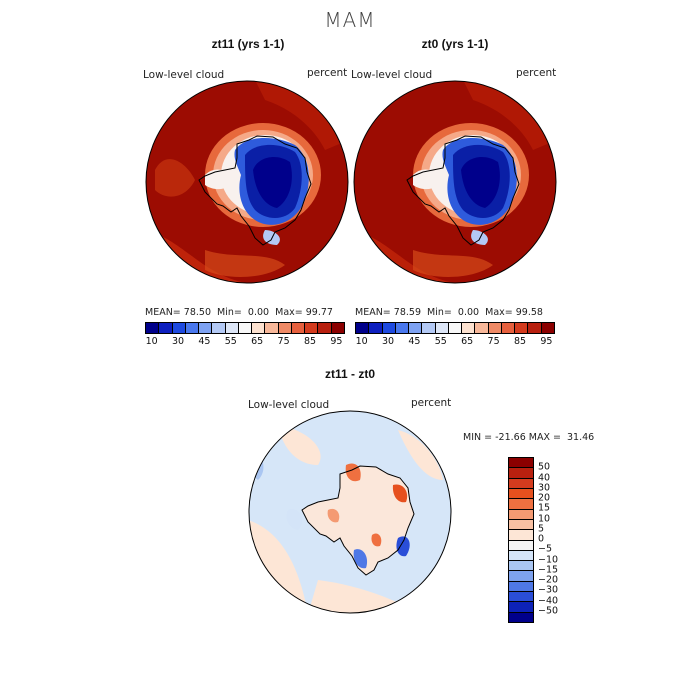 Image resolution: width=700 pixels, height=700 pixels. I want to click on diff-colorbar-tick-label: −15, so click(548, 570).